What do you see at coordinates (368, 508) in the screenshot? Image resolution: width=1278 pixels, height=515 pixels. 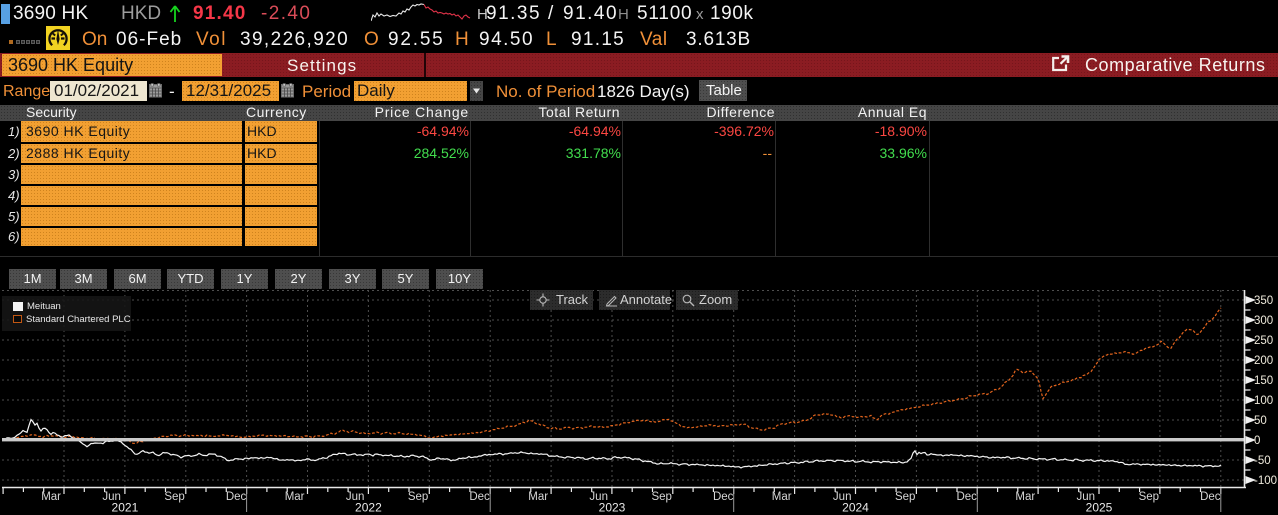 I see `svg-text: 2022` at bounding box center [368, 508].